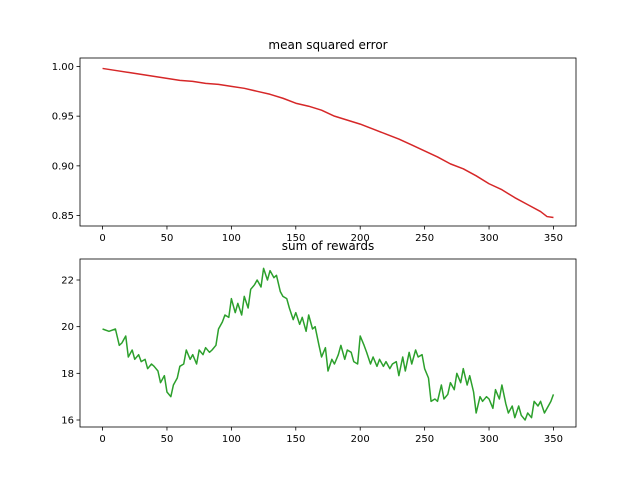  I want to click on mse-x-tick-label: 350, so click(553, 238).